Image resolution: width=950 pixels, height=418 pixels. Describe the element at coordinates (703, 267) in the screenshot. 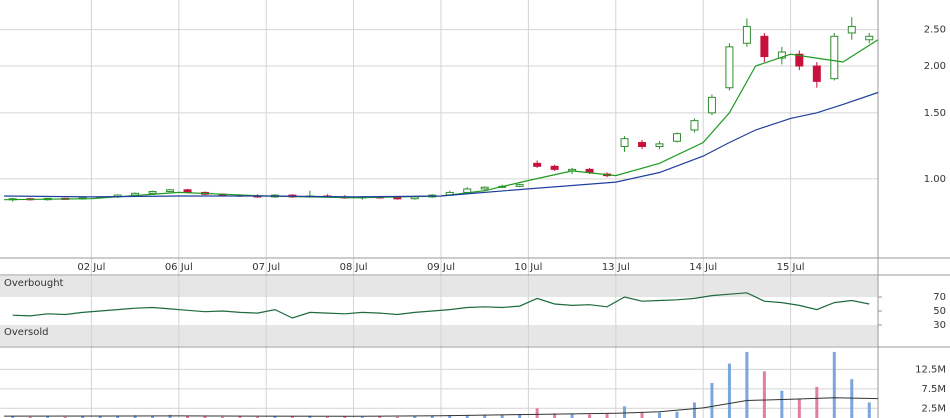

I see `x-tick-label: 14 Jul` at that location.